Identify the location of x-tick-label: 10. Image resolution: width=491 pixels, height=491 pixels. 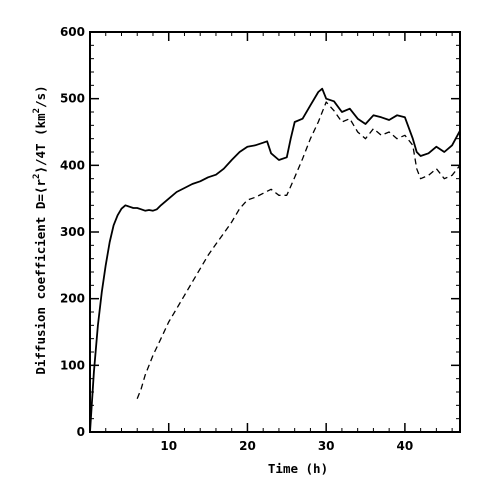
(168, 446).